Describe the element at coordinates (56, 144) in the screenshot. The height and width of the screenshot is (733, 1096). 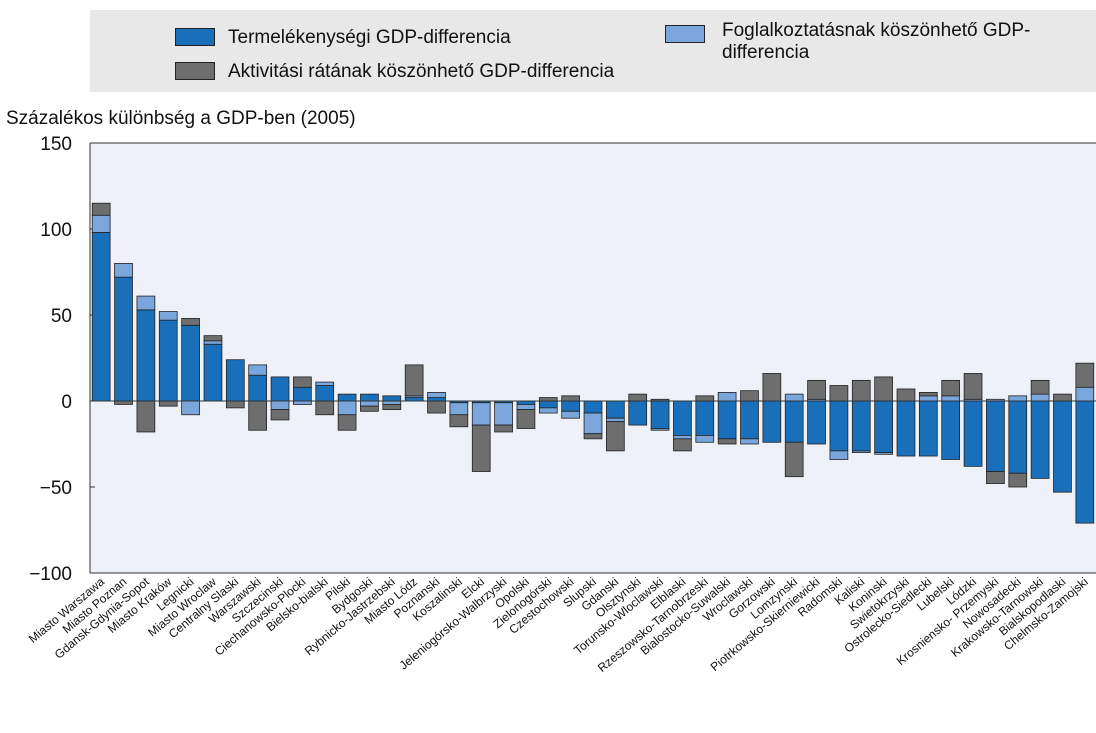
I see `y-tick-label: 150` at that location.